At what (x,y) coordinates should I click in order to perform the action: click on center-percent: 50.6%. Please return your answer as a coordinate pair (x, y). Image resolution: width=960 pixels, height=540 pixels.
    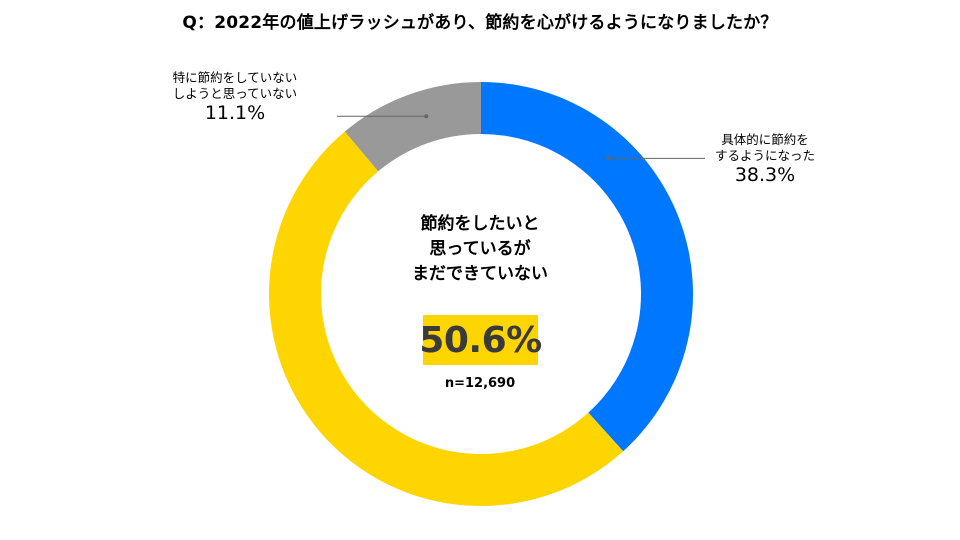
    Looking at the image, I should click on (480, 340).